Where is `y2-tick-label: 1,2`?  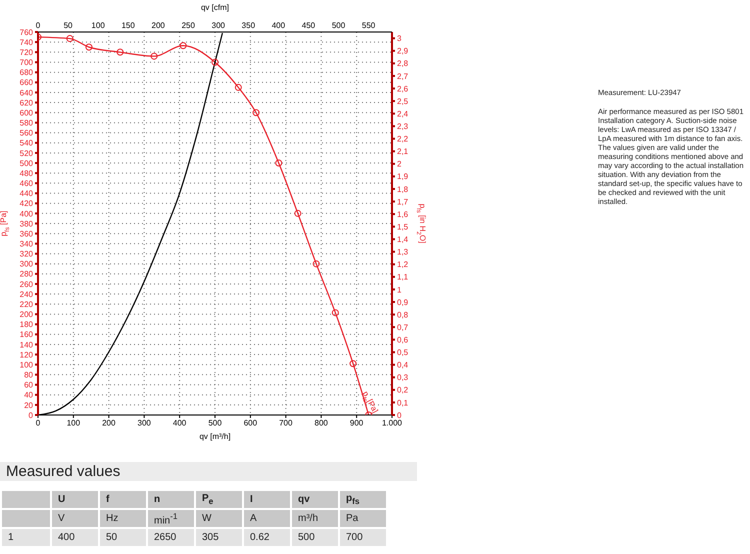 y2-tick-label: 1,2 is located at coordinates (403, 265).